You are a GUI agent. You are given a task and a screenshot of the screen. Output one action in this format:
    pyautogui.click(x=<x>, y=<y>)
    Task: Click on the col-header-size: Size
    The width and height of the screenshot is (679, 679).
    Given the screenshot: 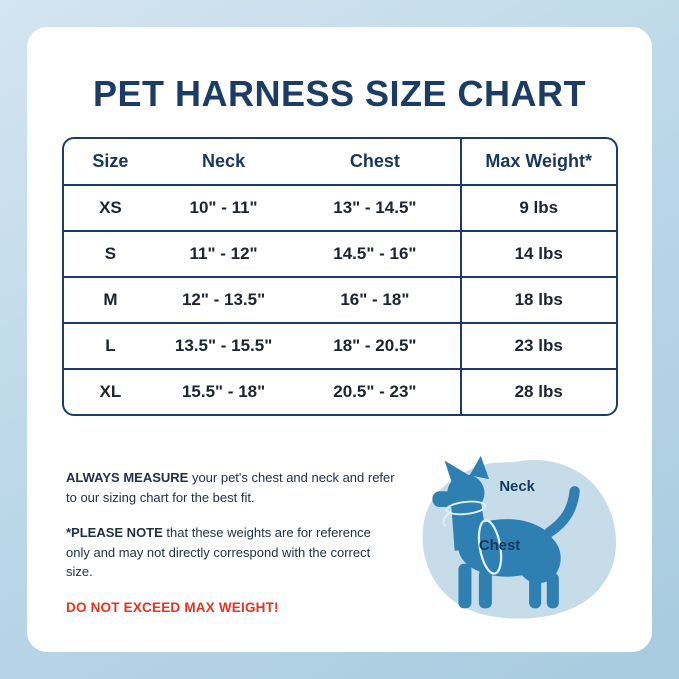 What is the action you would take?
    pyautogui.click(x=110, y=162)
    